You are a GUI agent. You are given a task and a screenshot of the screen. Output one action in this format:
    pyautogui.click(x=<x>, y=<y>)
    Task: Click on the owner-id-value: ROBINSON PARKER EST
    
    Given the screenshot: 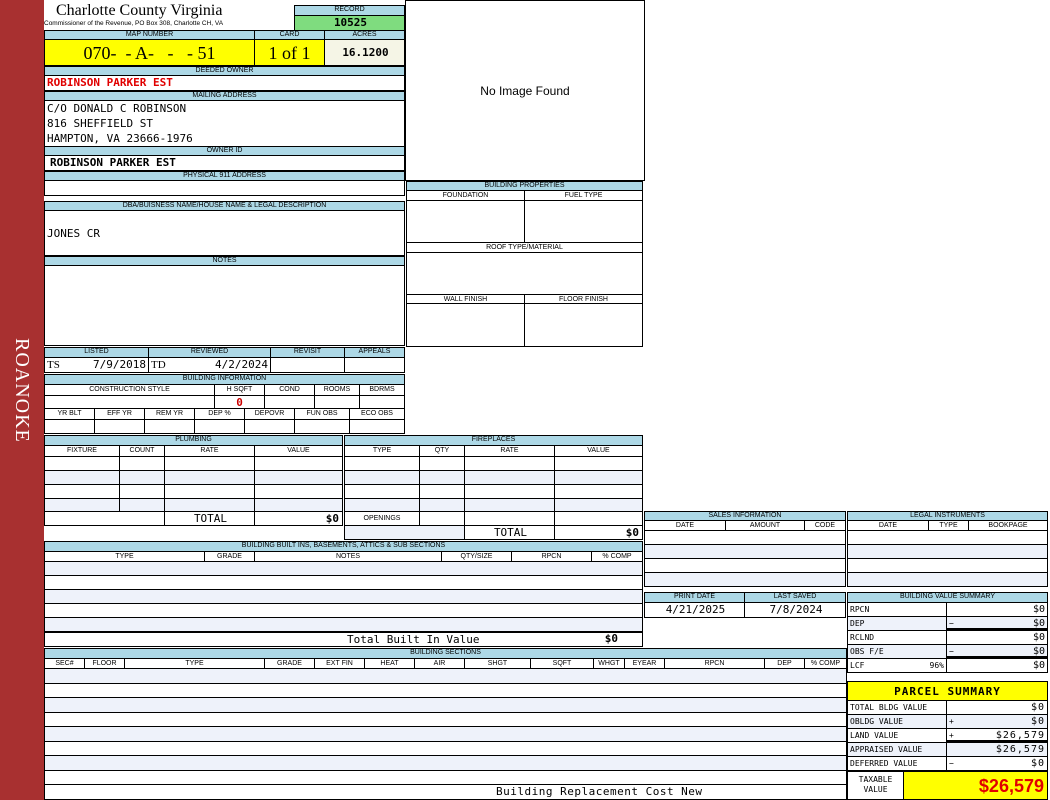 What is the action you would take?
    pyautogui.click(x=224, y=163)
    